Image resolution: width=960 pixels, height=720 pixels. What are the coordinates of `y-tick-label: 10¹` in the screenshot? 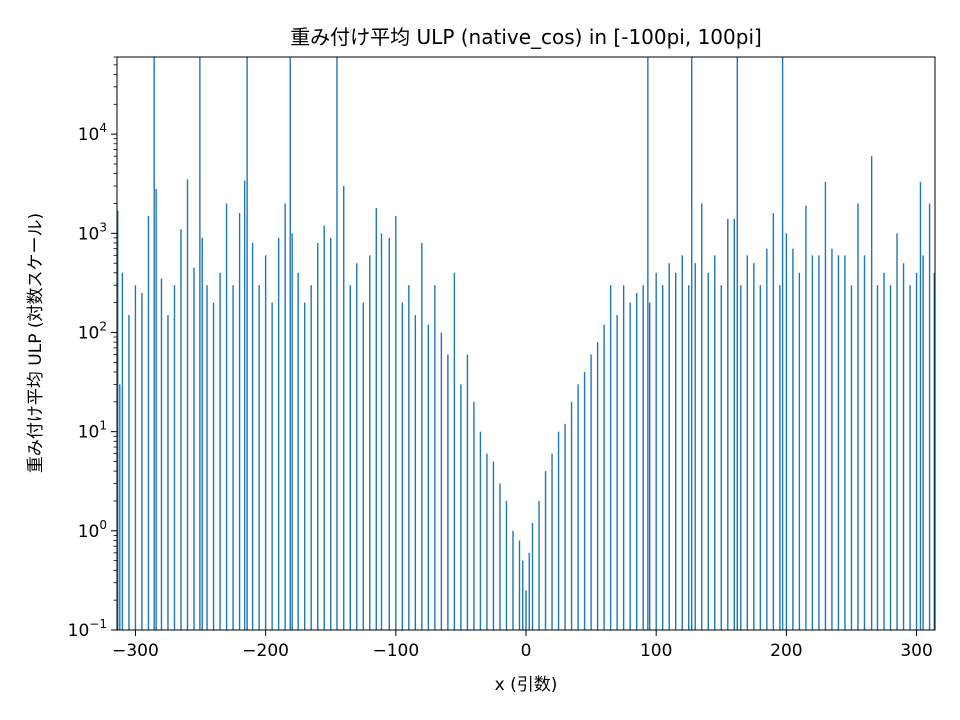 It's located at (92, 431).